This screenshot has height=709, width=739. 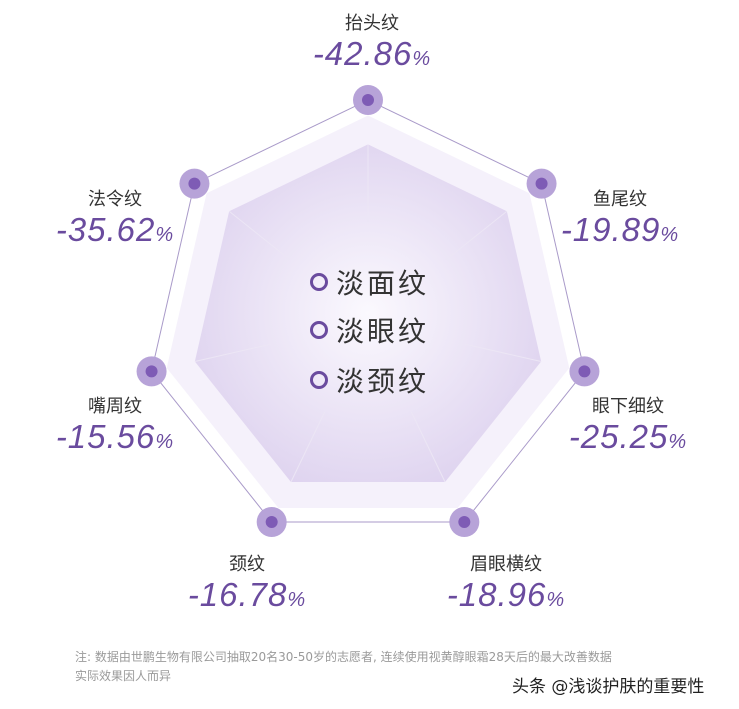 What do you see at coordinates (383, 381) in the screenshot?
I see `legend-label: 淡颈纹` at bounding box center [383, 381].